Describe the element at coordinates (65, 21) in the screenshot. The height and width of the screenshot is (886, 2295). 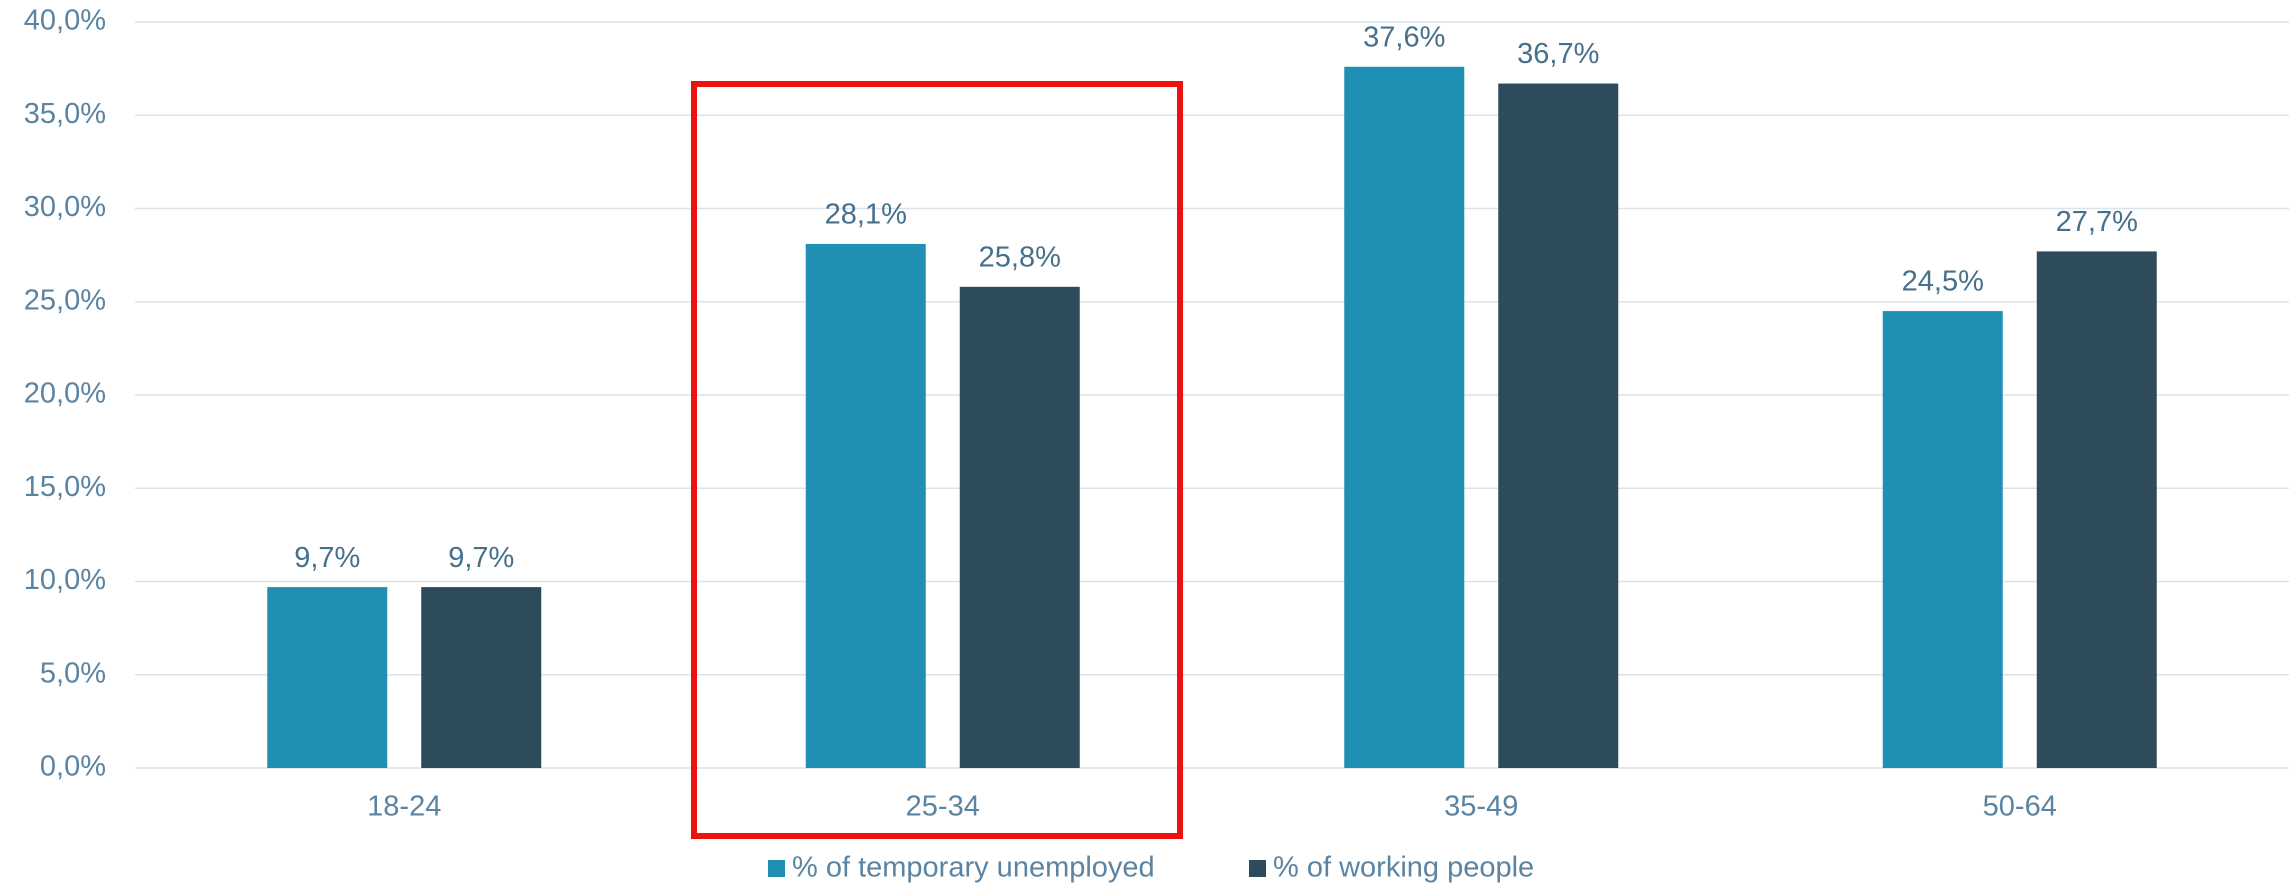
I see `y-tick-label: 40,0%` at that location.